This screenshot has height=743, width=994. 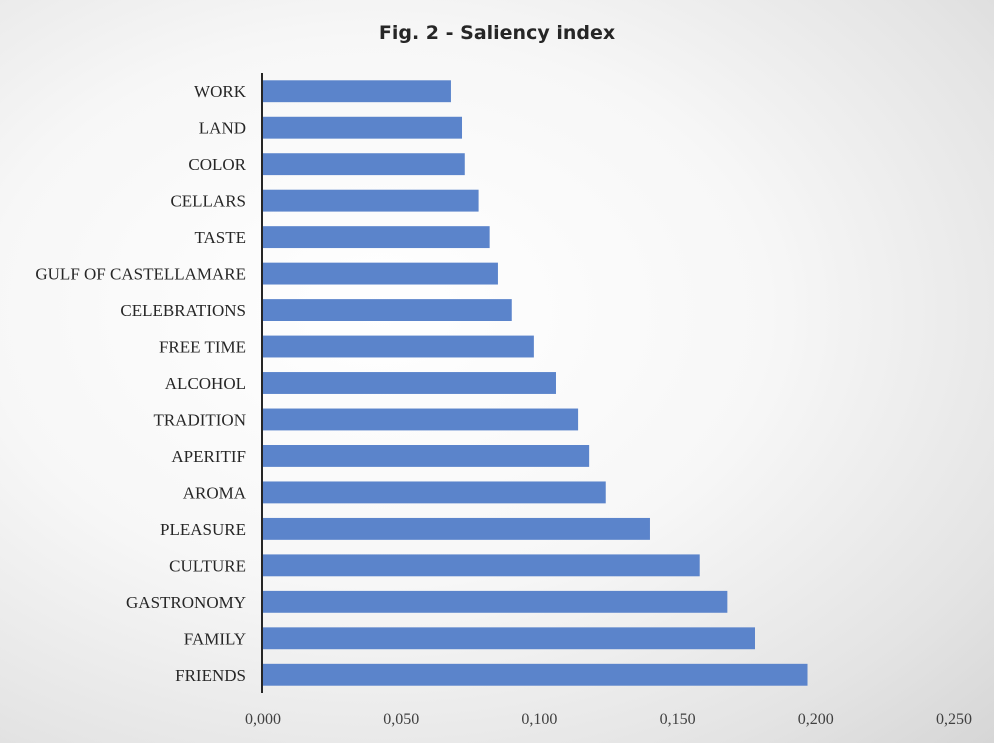 I want to click on bar-gastronomy, so click(x=495, y=601).